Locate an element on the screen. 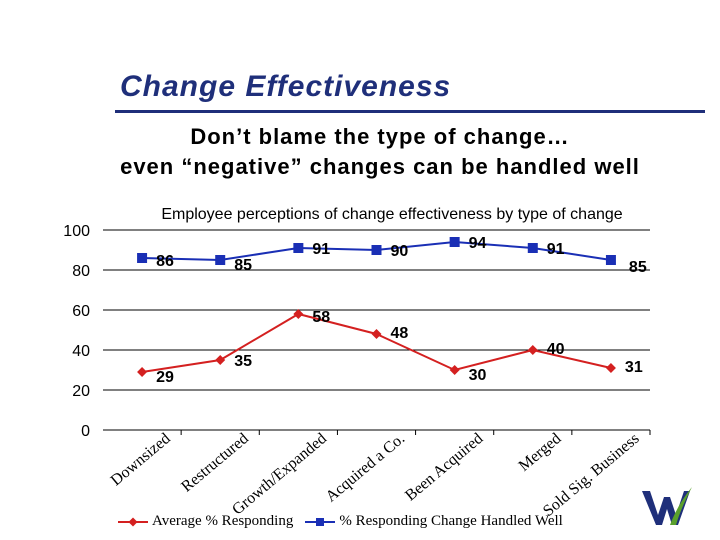 The height and width of the screenshot is (540, 720). series-0: 29 35 58 48 30 40 31 is located at coordinates (390, 347).